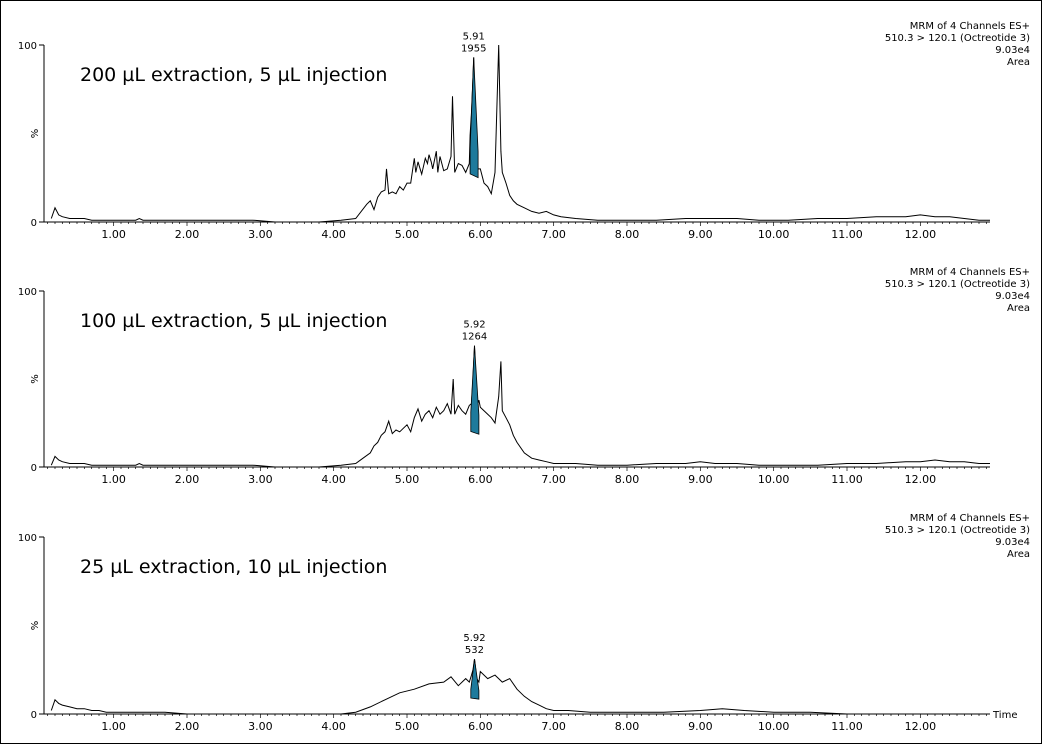 The width and height of the screenshot is (1042, 744). Describe the element at coordinates (233, 75) in the screenshot. I see `panel-title: 200 µL extraction, 5 µL injection` at that location.